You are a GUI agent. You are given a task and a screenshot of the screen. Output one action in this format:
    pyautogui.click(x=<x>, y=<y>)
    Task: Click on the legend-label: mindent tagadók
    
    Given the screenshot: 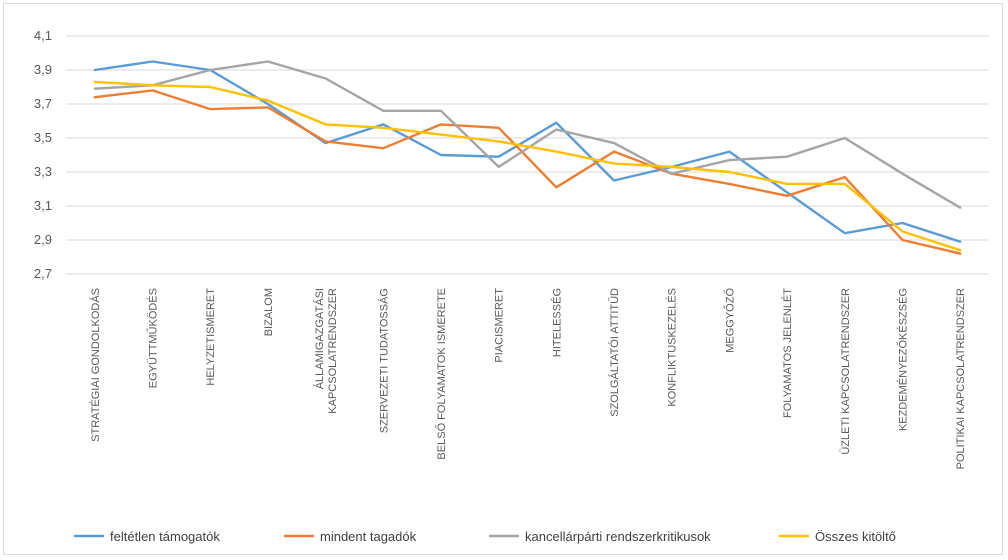 What is the action you would take?
    pyautogui.click(x=368, y=536)
    